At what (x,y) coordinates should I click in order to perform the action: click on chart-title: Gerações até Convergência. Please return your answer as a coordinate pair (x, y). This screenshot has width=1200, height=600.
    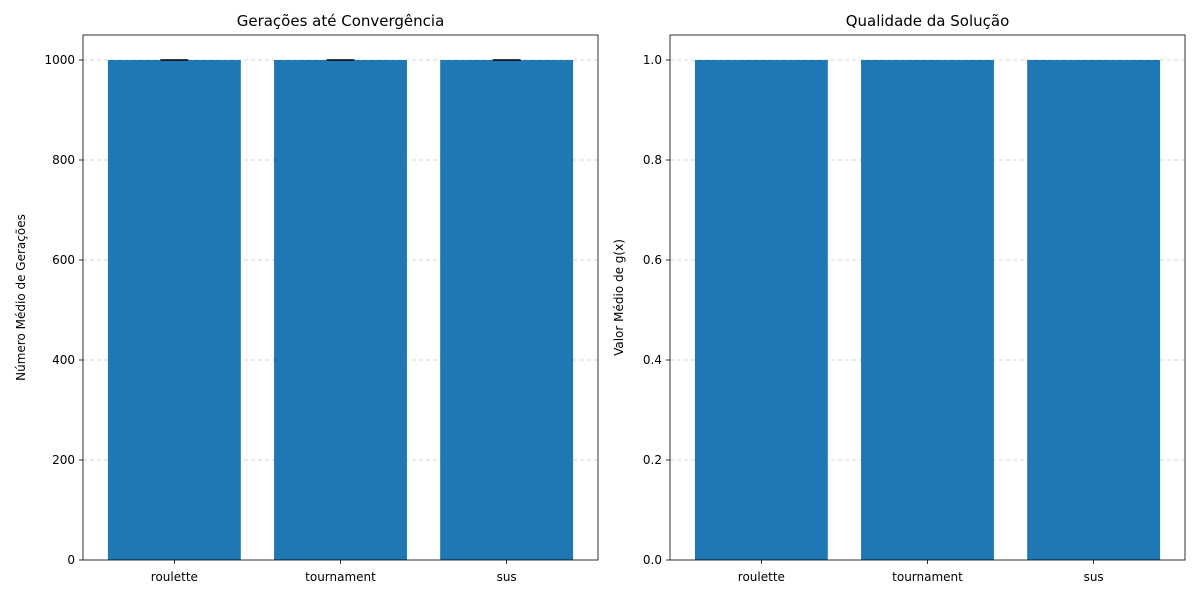
    Looking at the image, I should click on (341, 21).